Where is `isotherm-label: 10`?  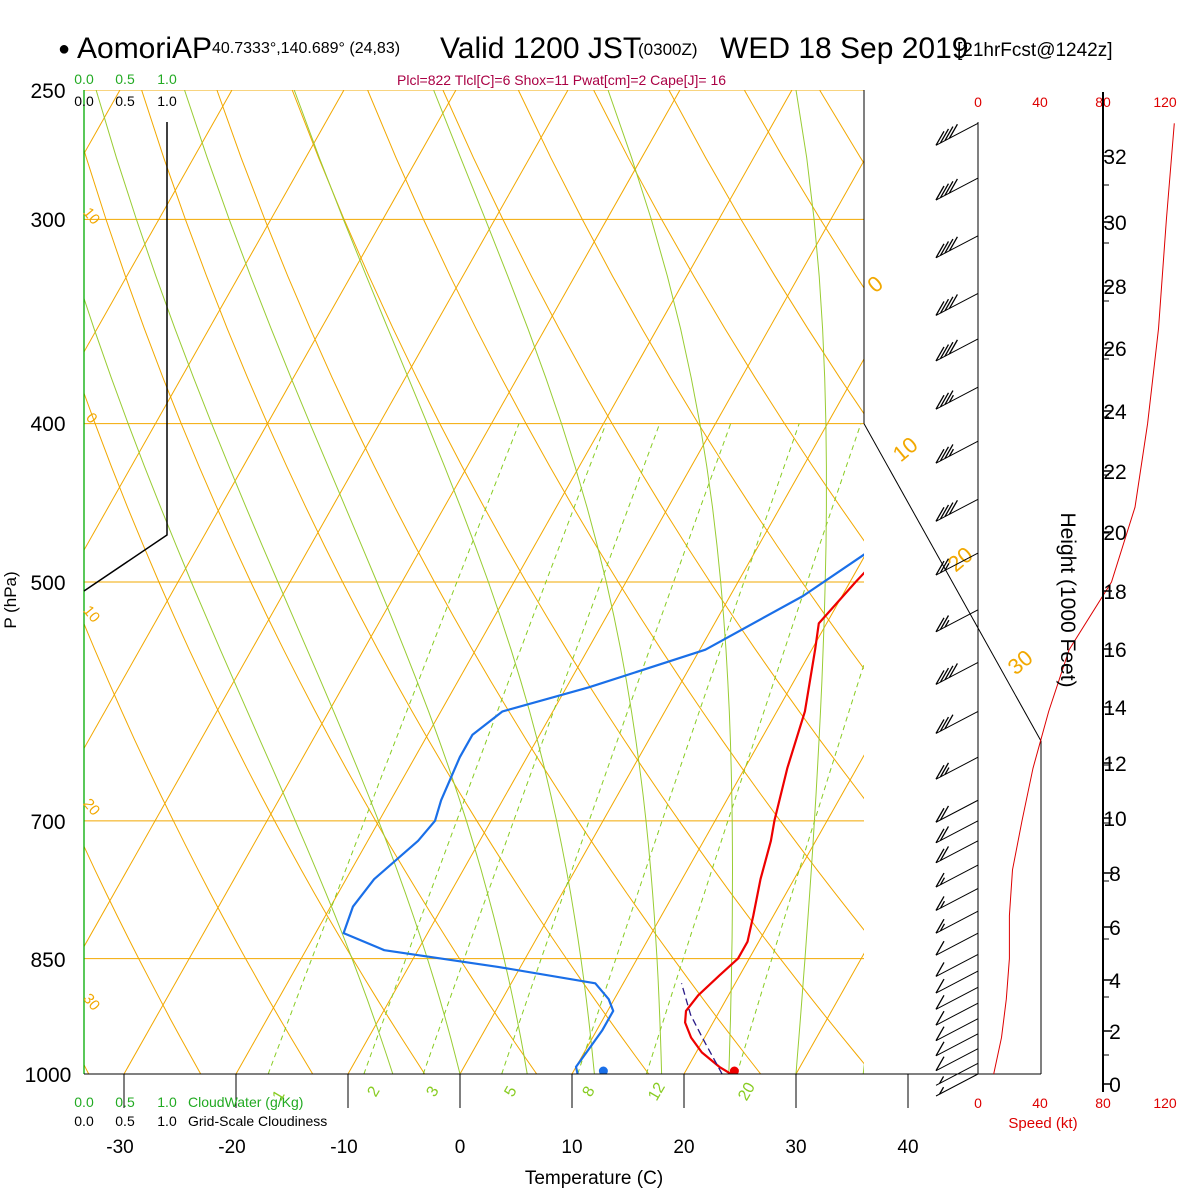 isotherm-label: 10 is located at coordinates (91, 614).